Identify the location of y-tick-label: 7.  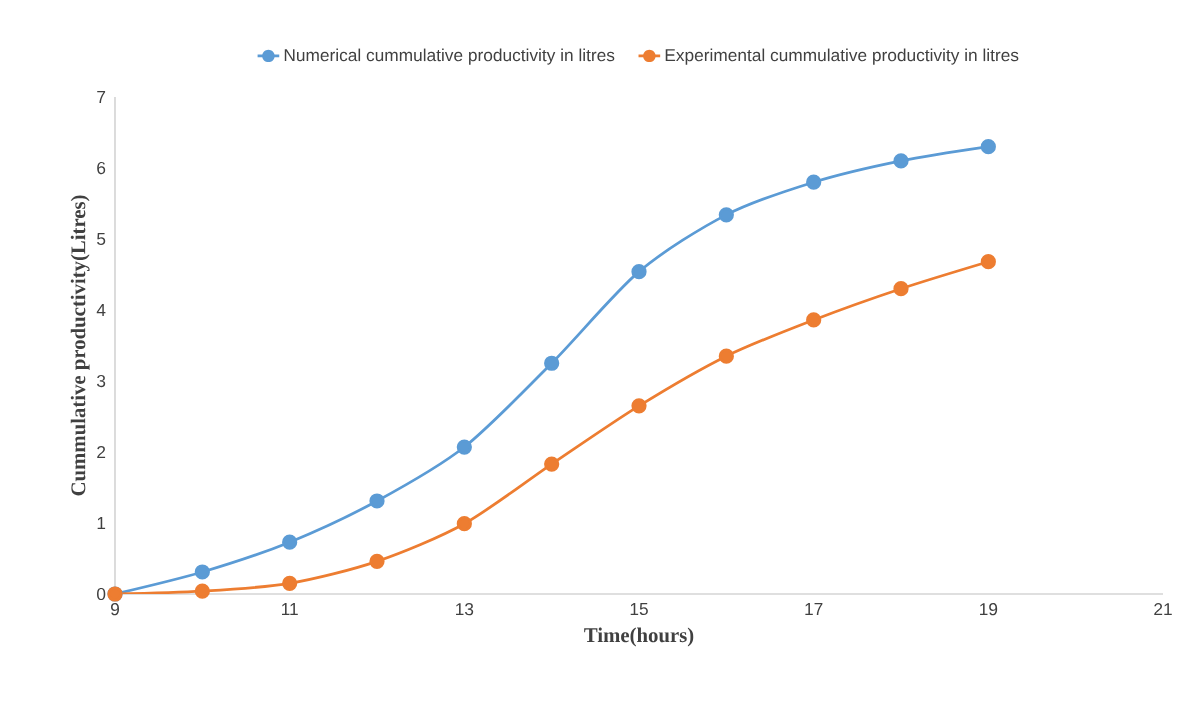
(101, 97).